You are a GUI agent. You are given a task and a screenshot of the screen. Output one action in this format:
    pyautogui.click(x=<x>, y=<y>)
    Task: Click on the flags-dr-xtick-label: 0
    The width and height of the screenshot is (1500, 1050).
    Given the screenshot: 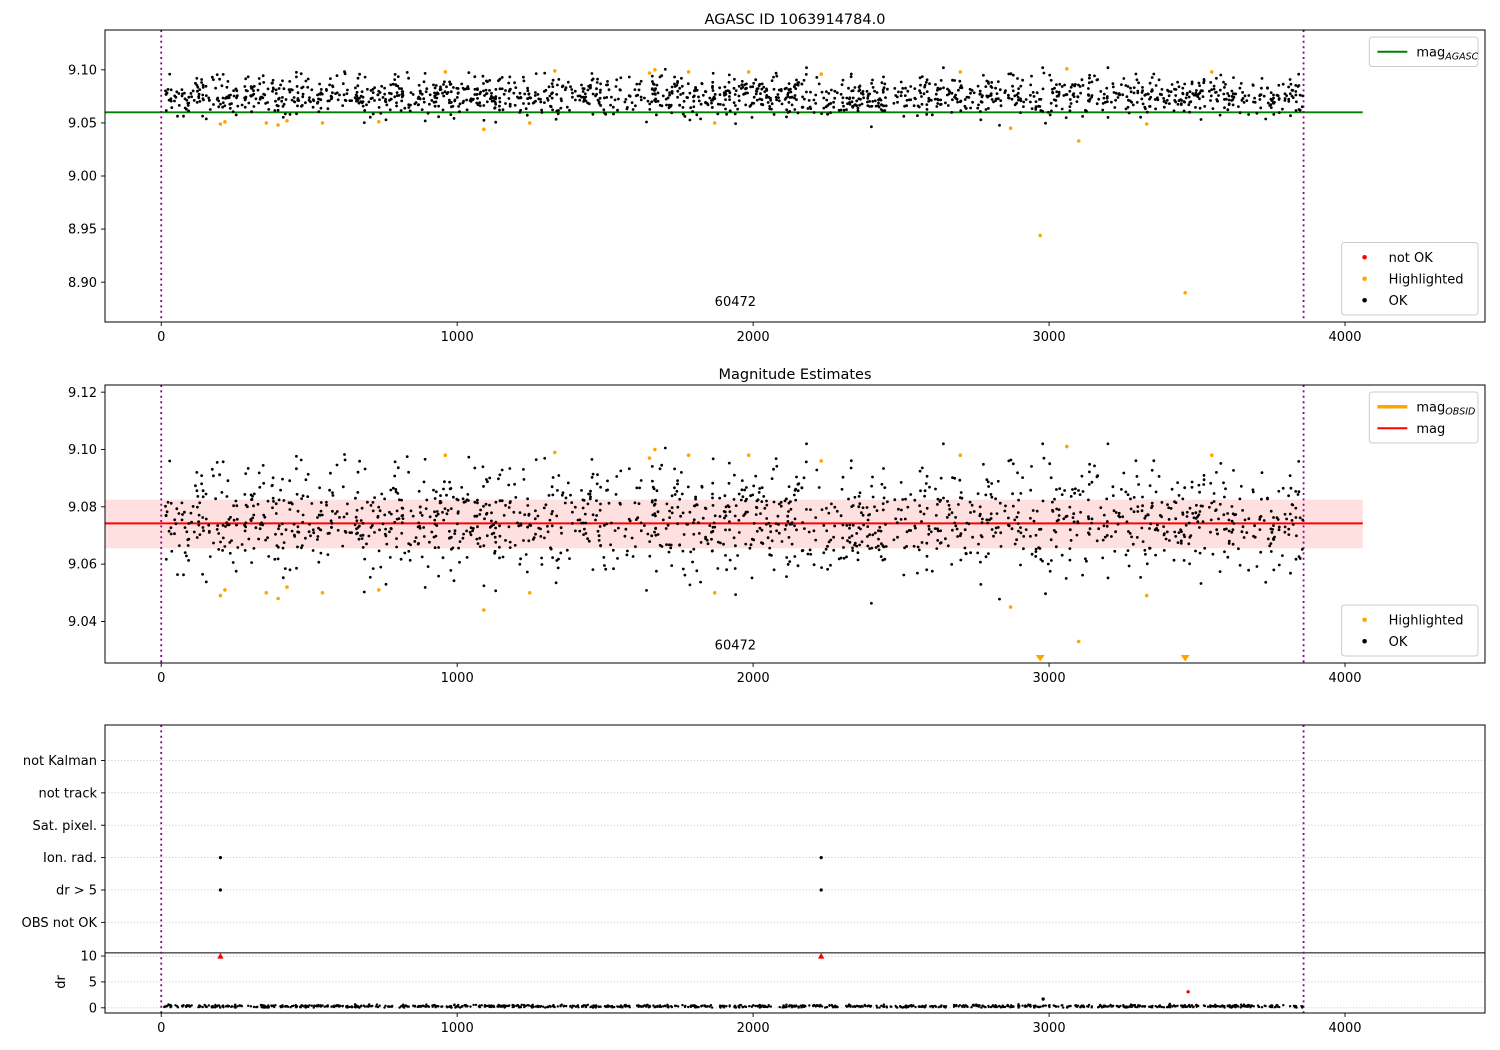 What is the action you would take?
    pyautogui.click(x=161, y=1028)
    